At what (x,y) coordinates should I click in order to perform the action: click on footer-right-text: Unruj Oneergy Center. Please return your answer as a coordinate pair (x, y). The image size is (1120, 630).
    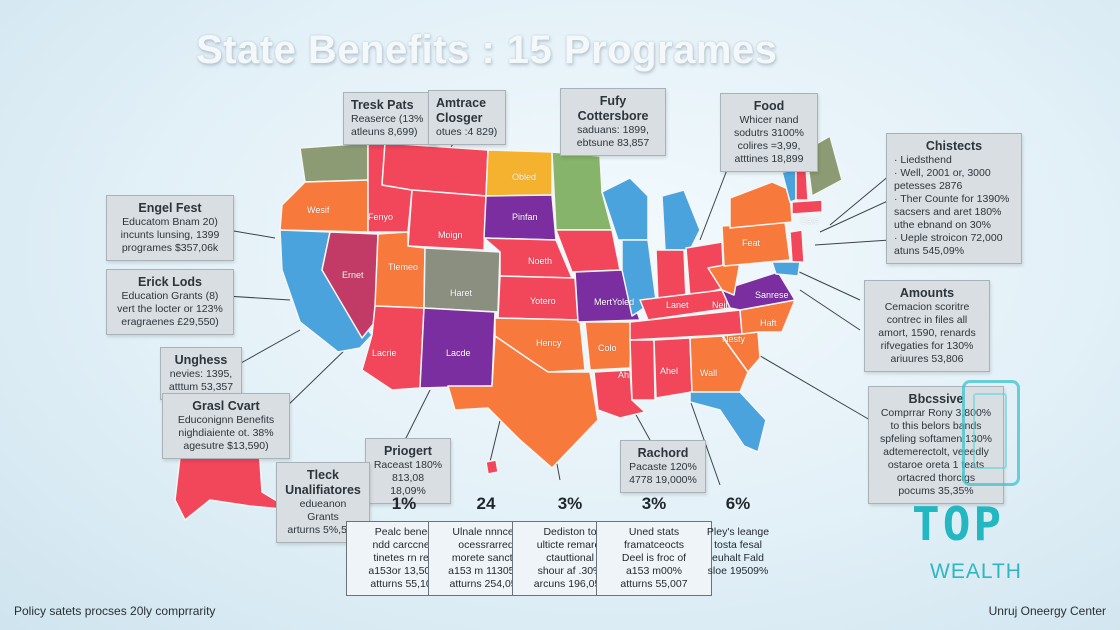
    Looking at the image, I should click on (1047, 611).